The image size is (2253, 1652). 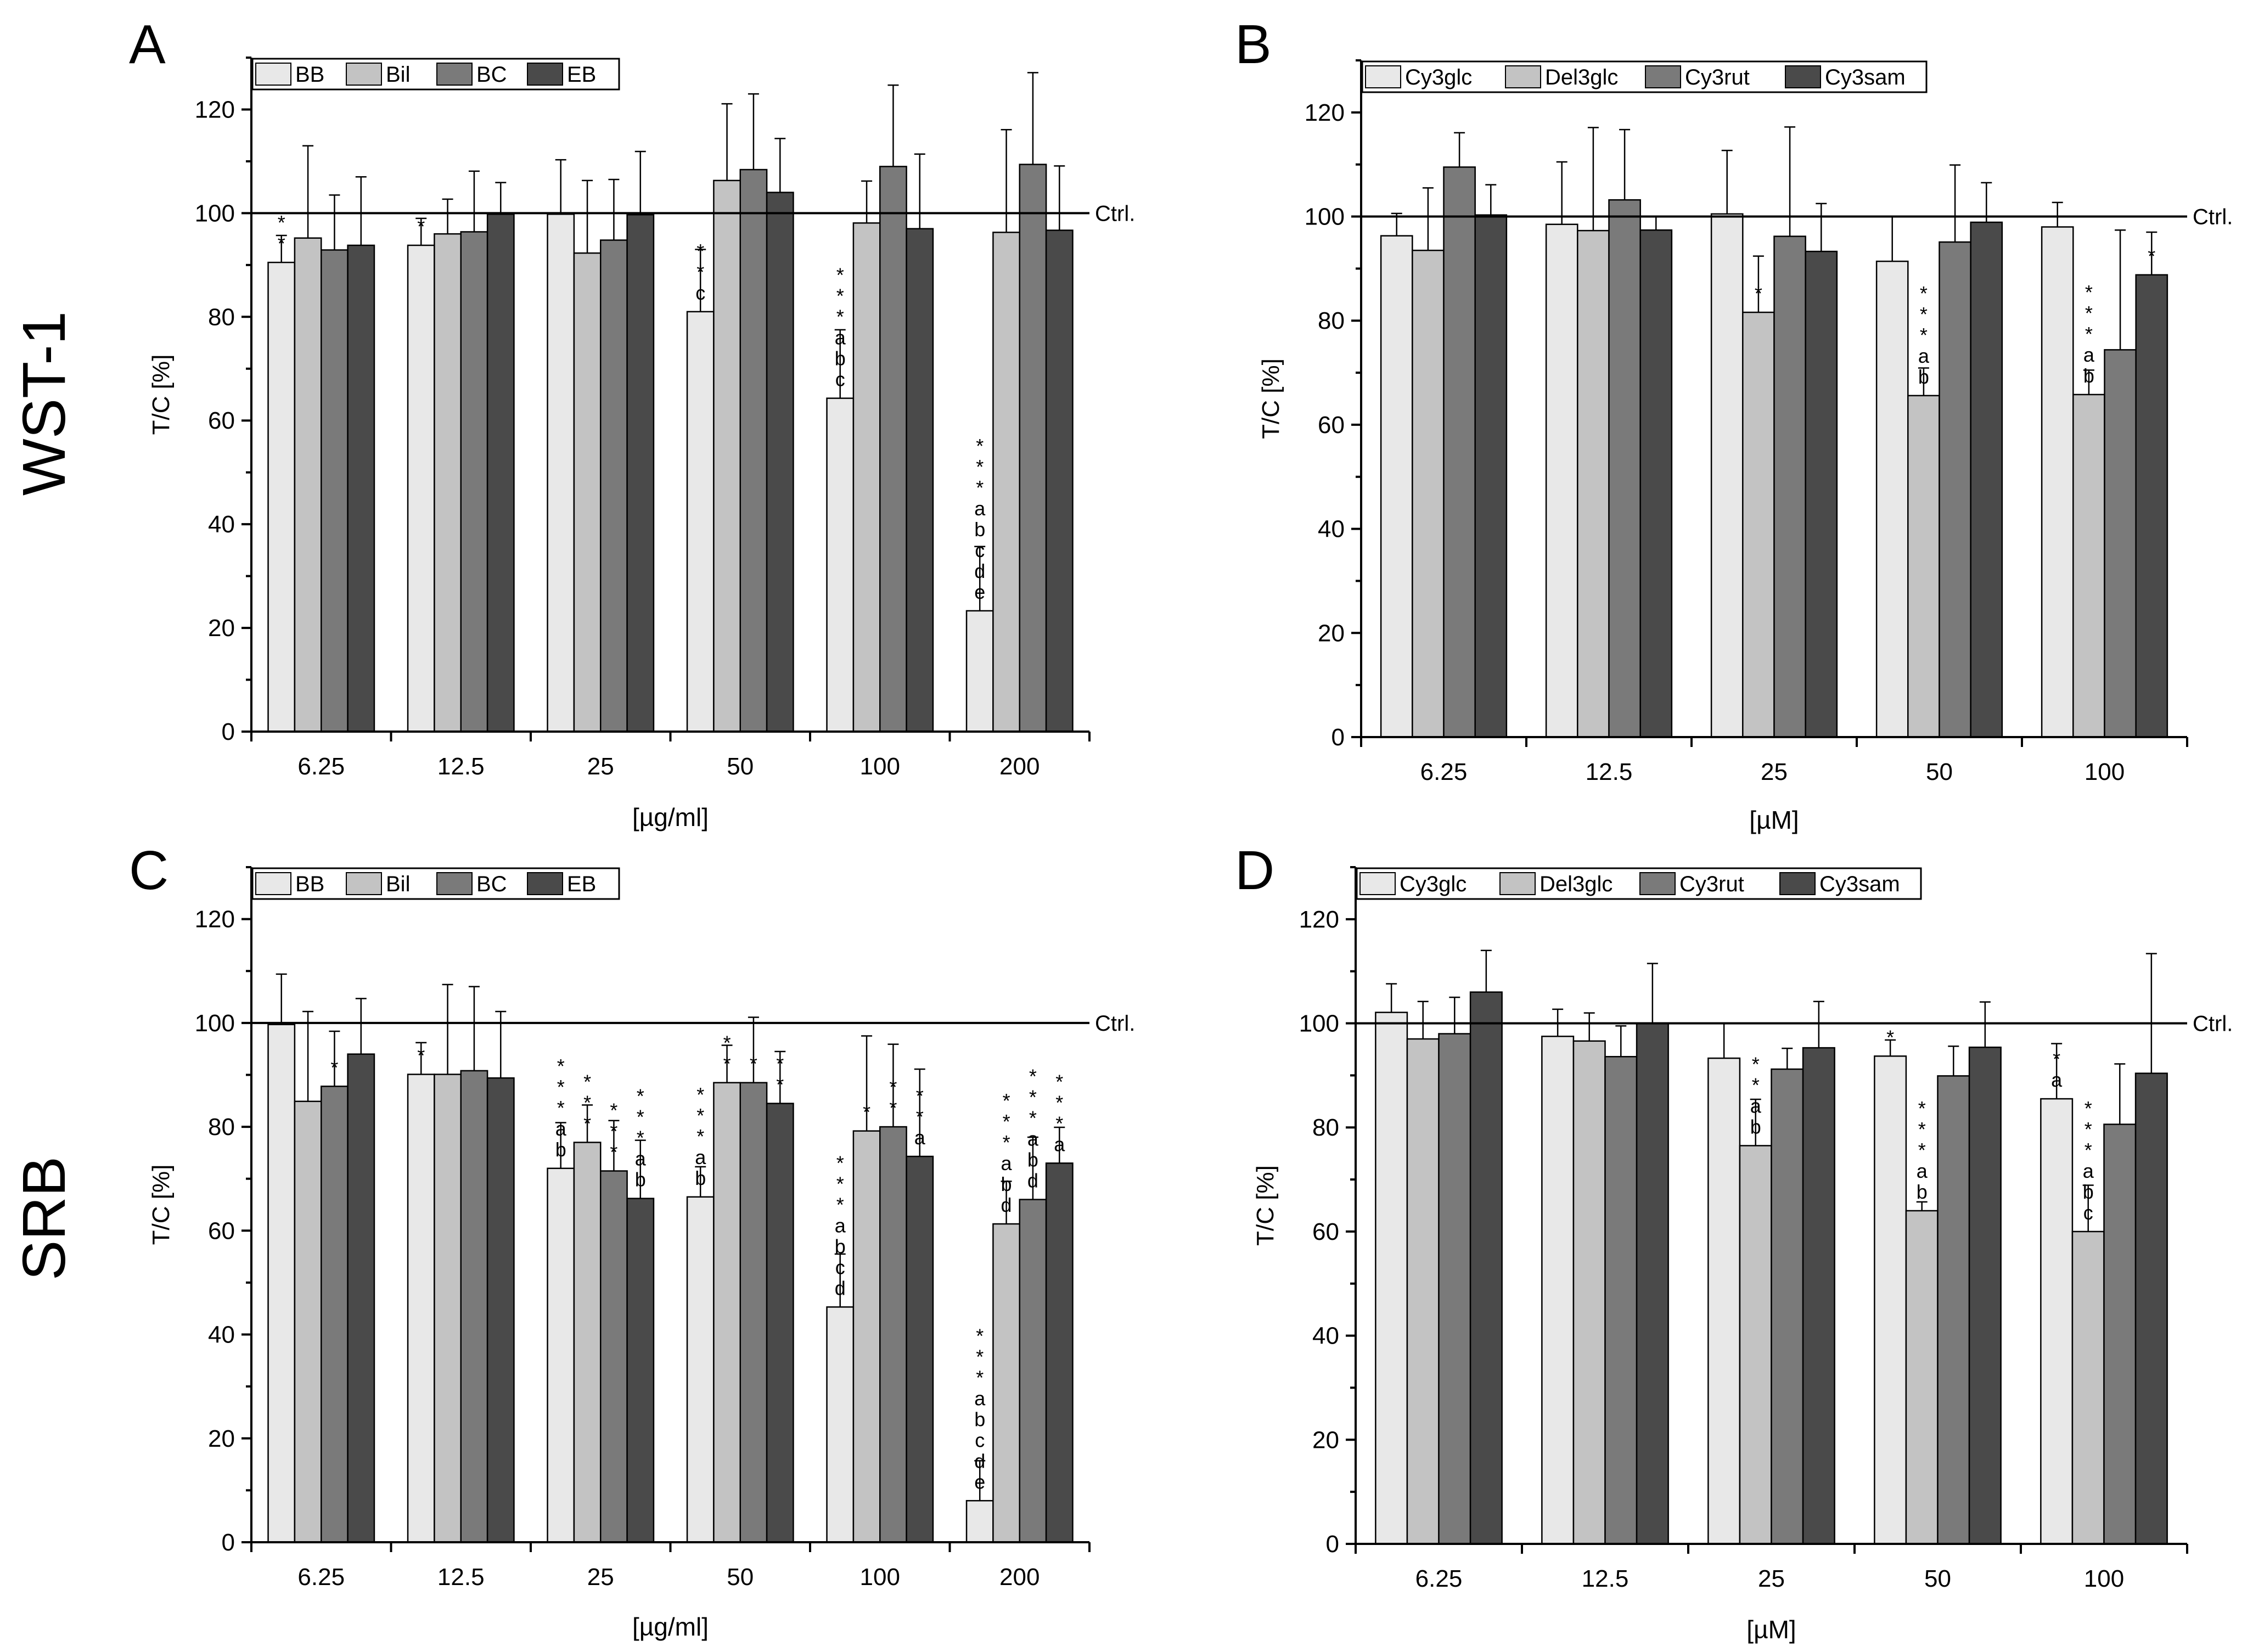 What do you see at coordinates (1331, 634) in the screenshot?
I see `y-tick-label: 20` at bounding box center [1331, 634].